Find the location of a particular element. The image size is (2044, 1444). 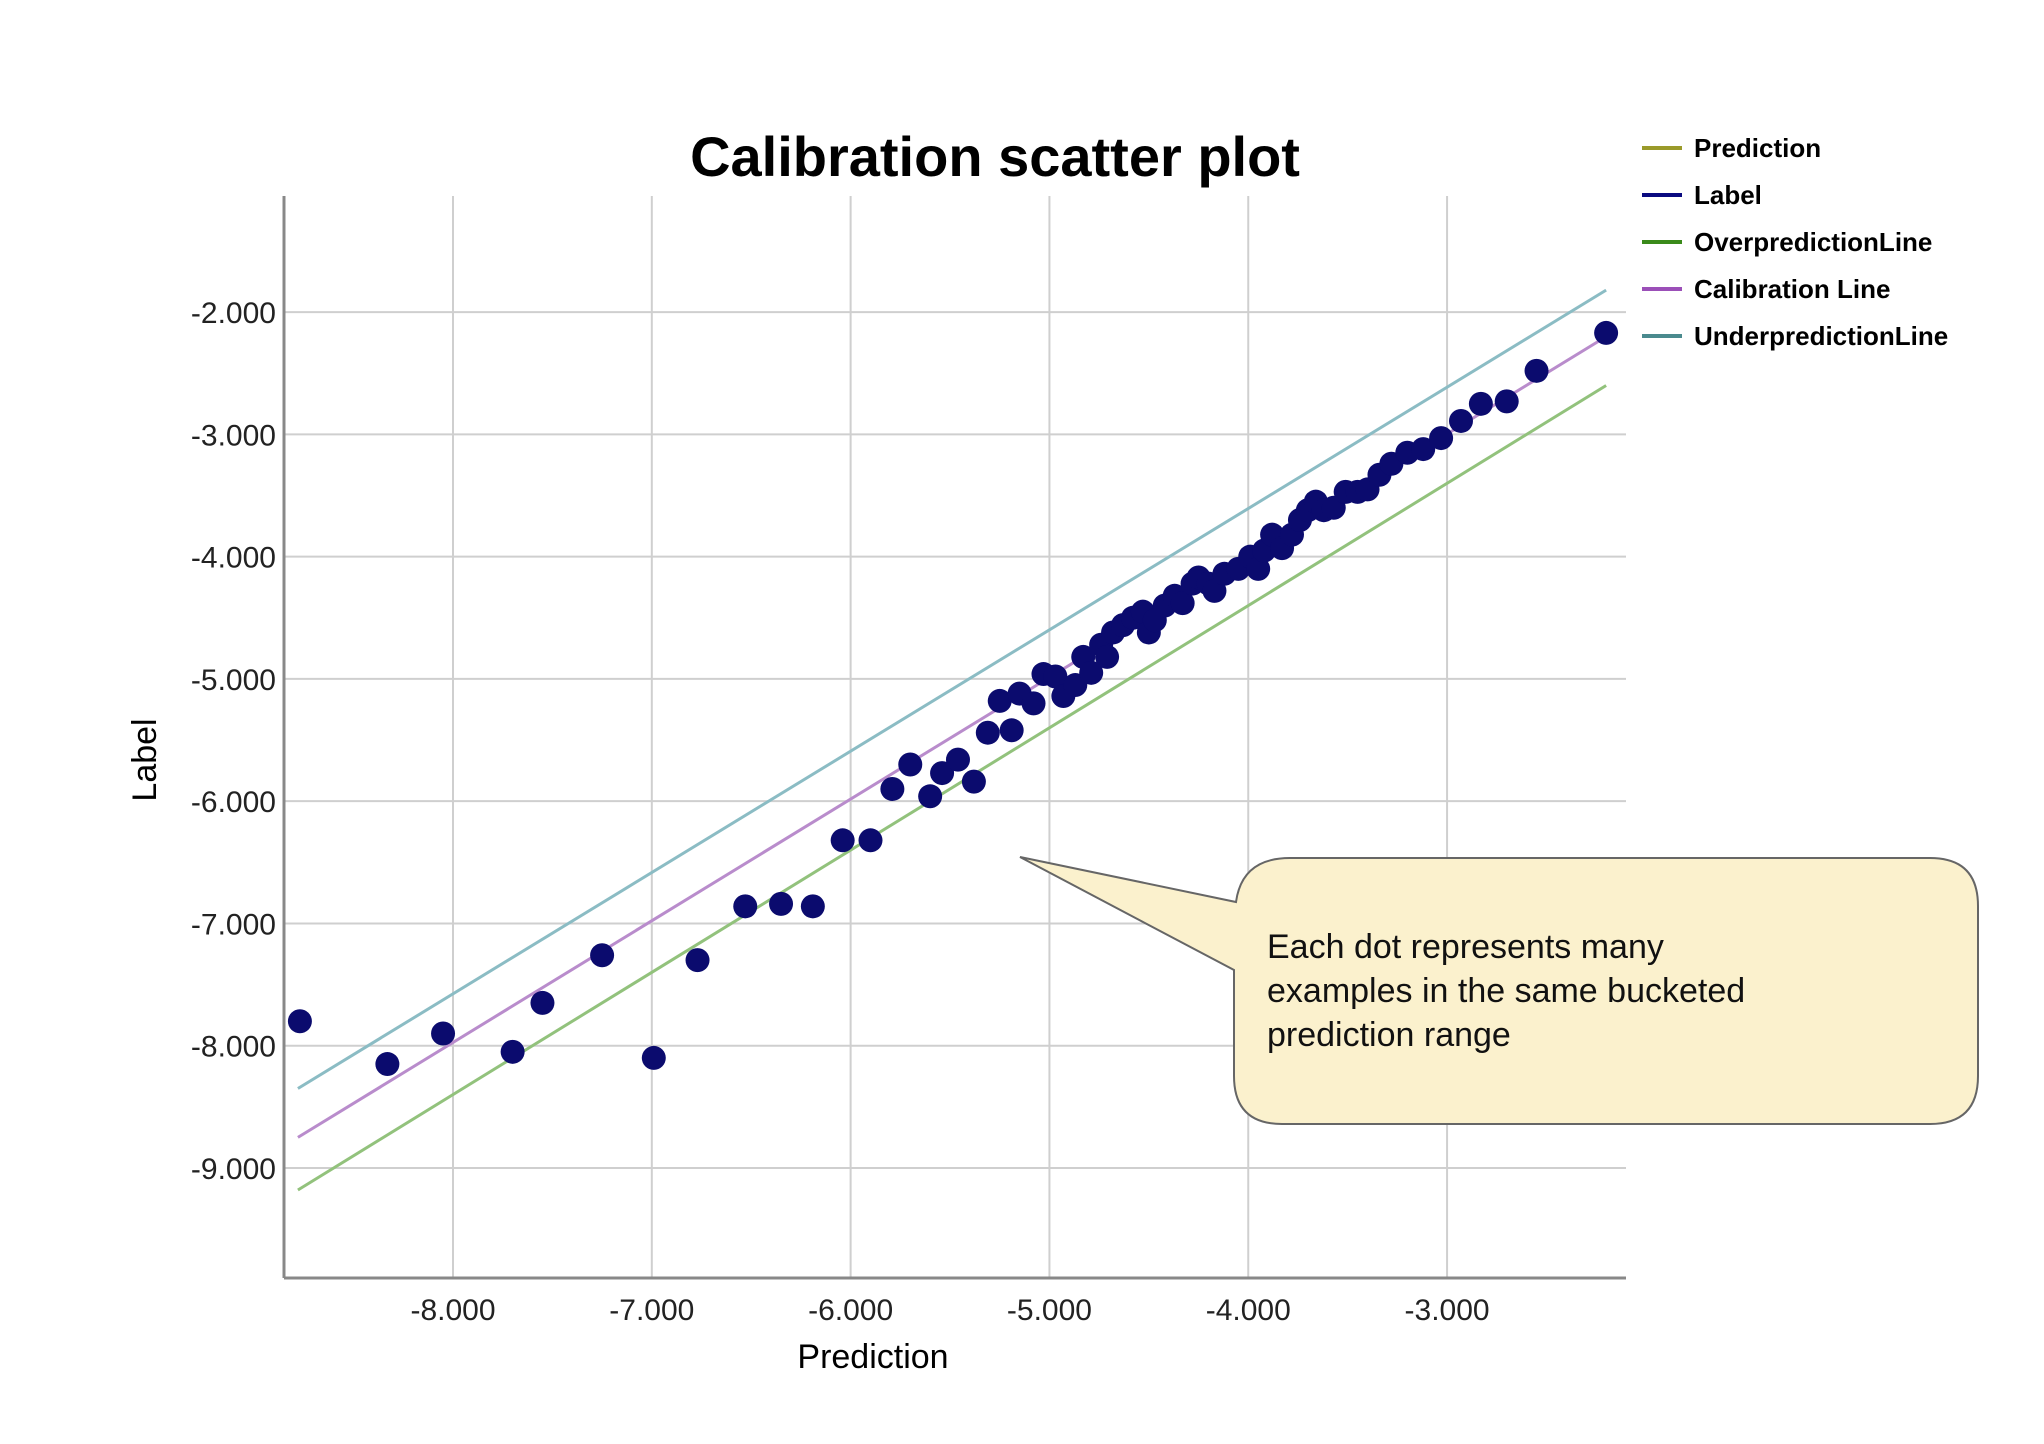

y-tick-label: -2.000 is located at coordinates (233, 313).